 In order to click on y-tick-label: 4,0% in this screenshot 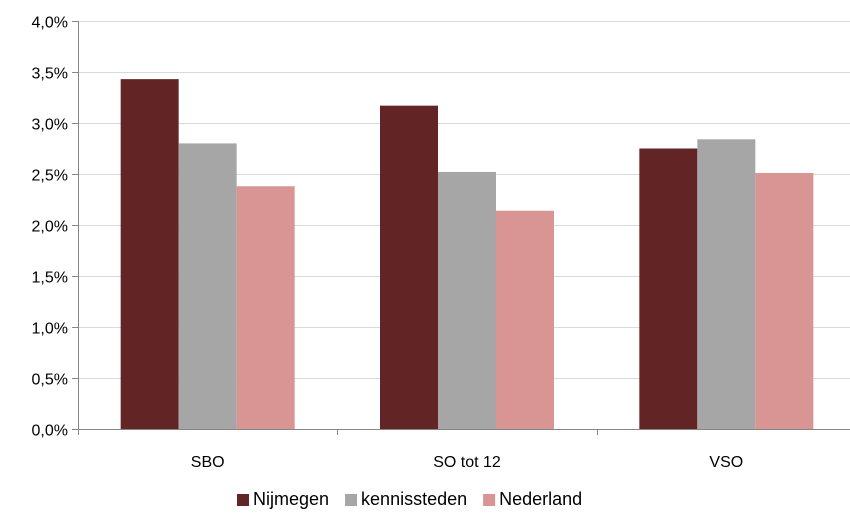, I will do `click(50, 23)`.